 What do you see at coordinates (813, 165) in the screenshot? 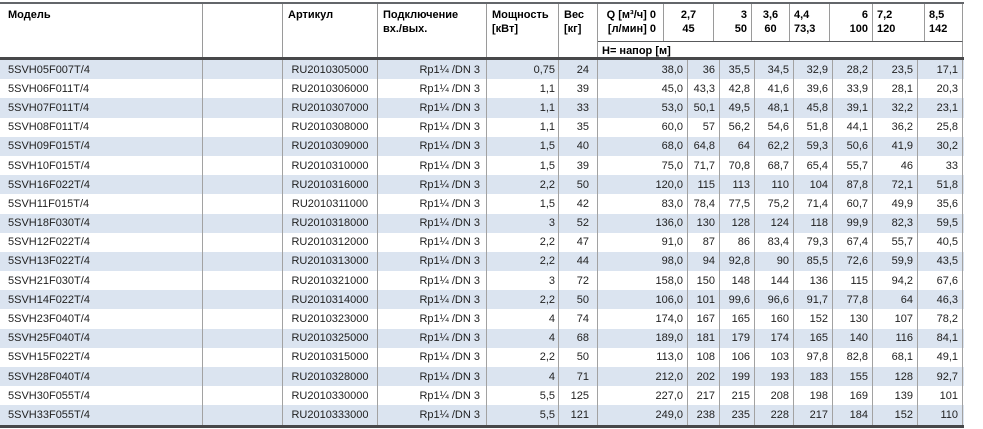
I see `head-value-cell: 65,4` at bounding box center [813, 165].